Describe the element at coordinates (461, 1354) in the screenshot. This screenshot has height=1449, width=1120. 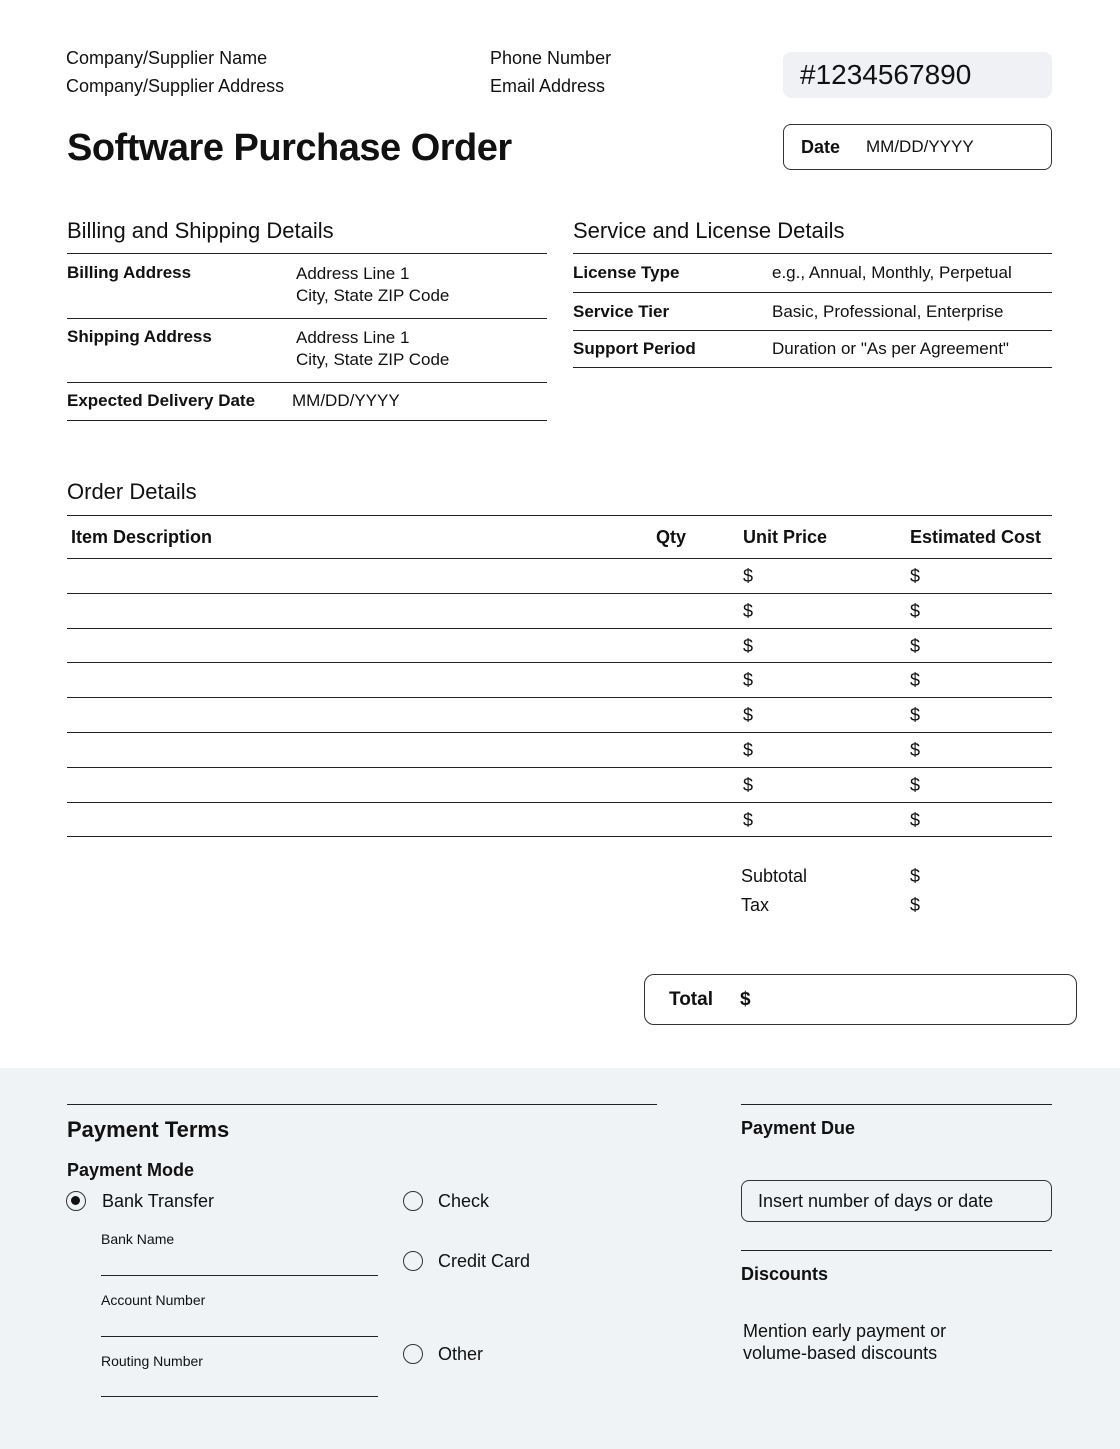
I see `other-label: Other` at that location.